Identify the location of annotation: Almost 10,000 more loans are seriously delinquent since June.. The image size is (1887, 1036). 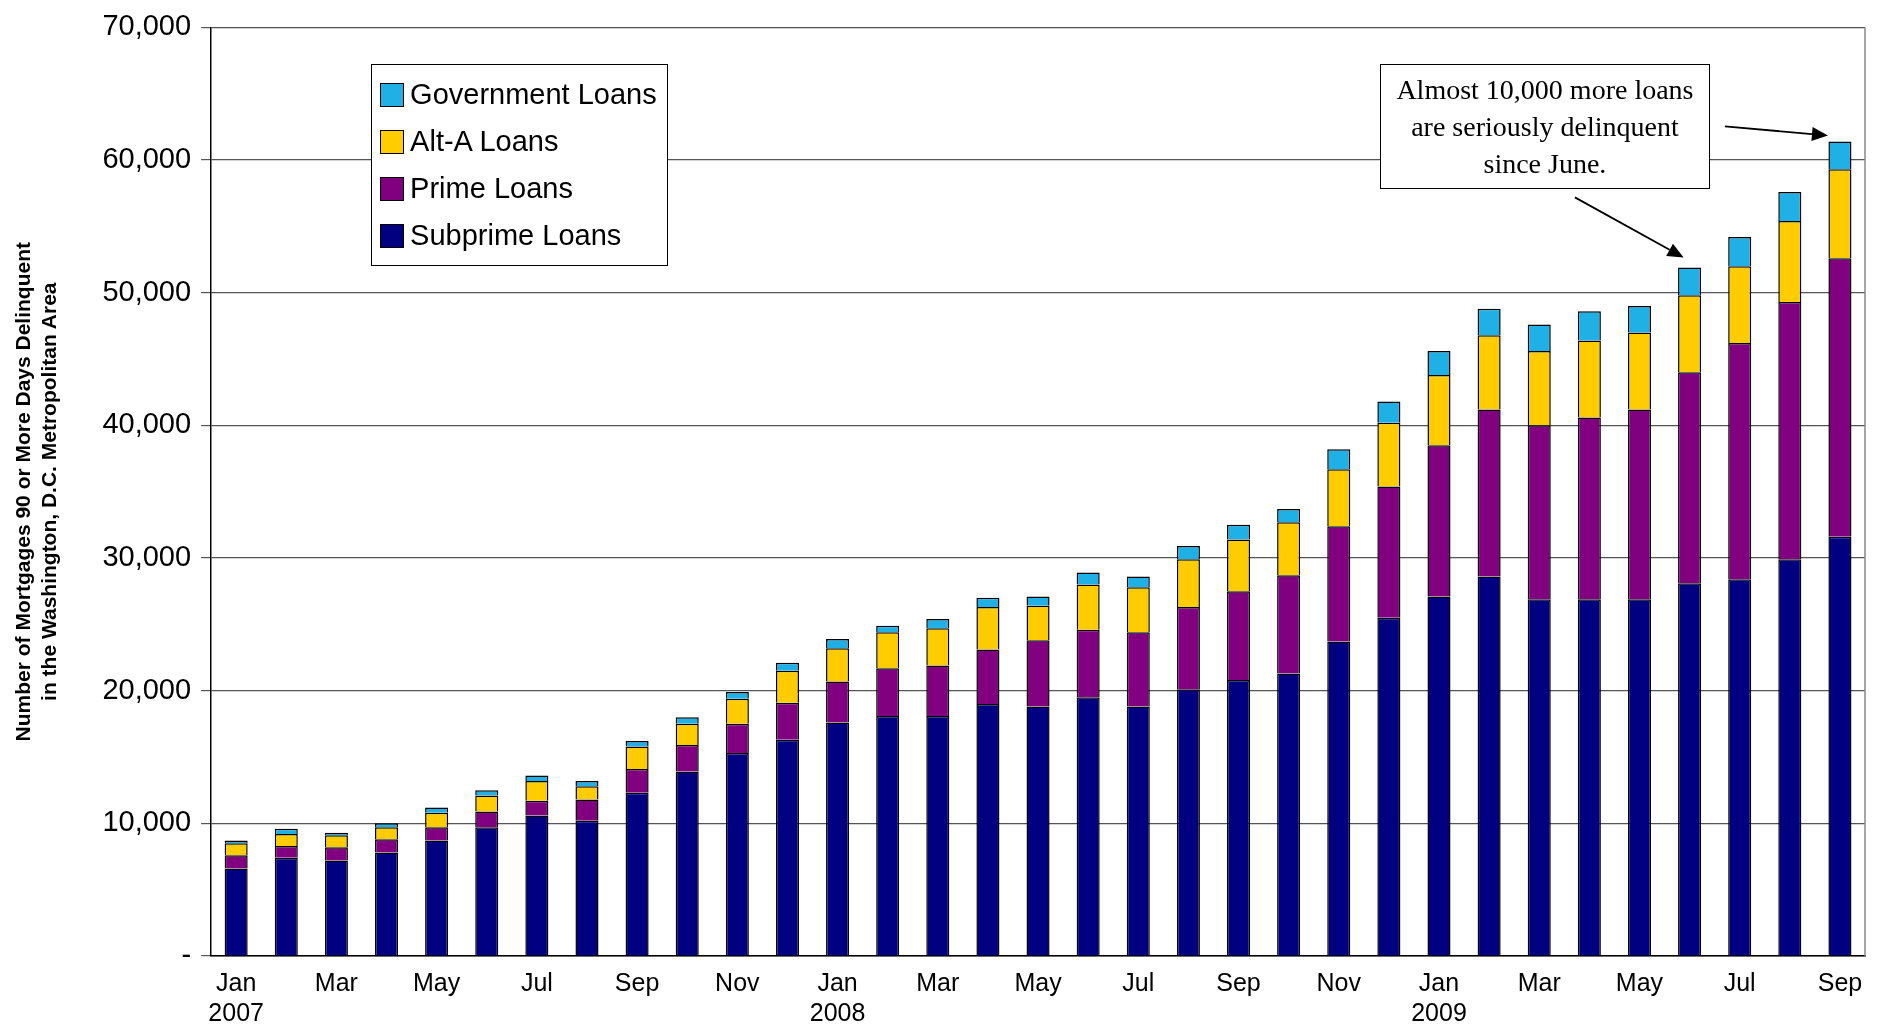
(1544, 127).